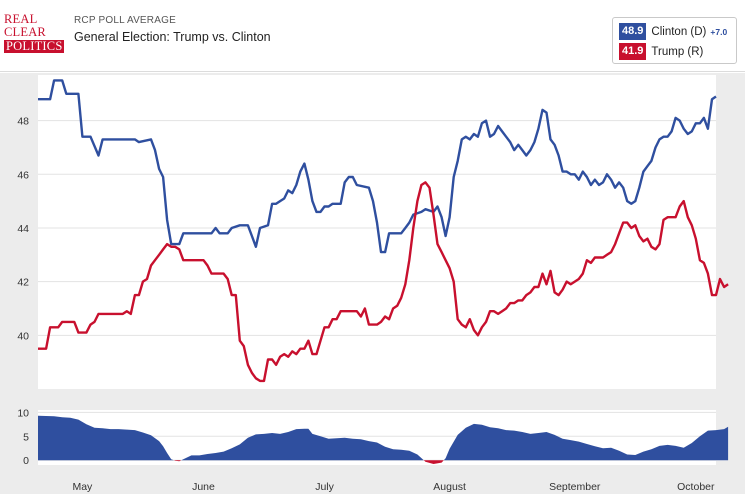 The height and width of the screenshot is (494, 745). I want to click on chart-kicker: RCP POLL AVERAGE, so click(125, 20).